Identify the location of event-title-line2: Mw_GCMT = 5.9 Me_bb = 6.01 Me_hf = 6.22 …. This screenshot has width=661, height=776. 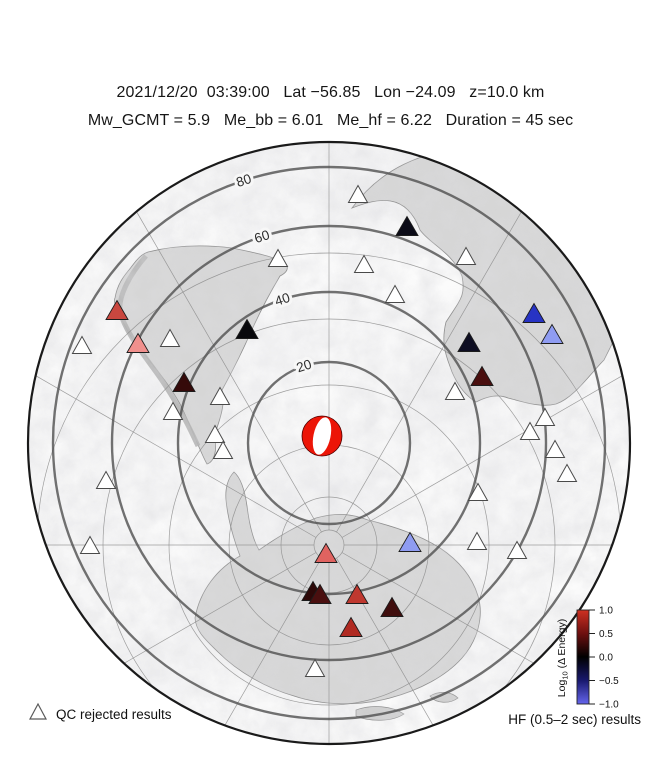
(330, 120).